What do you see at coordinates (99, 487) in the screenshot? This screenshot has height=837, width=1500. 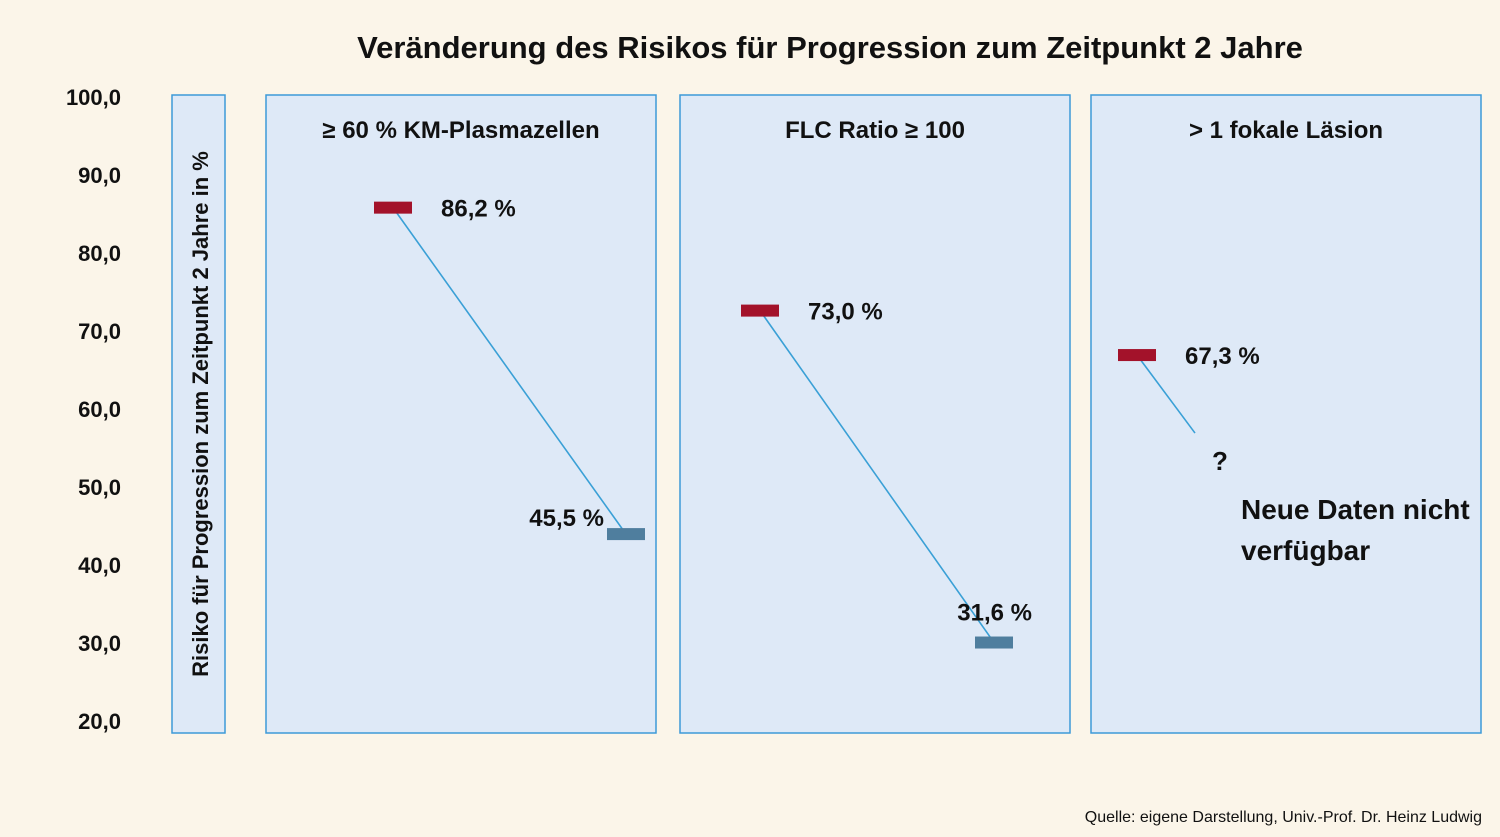 I see `y-tick-label: 50,0` at bounding box center [99, 487].